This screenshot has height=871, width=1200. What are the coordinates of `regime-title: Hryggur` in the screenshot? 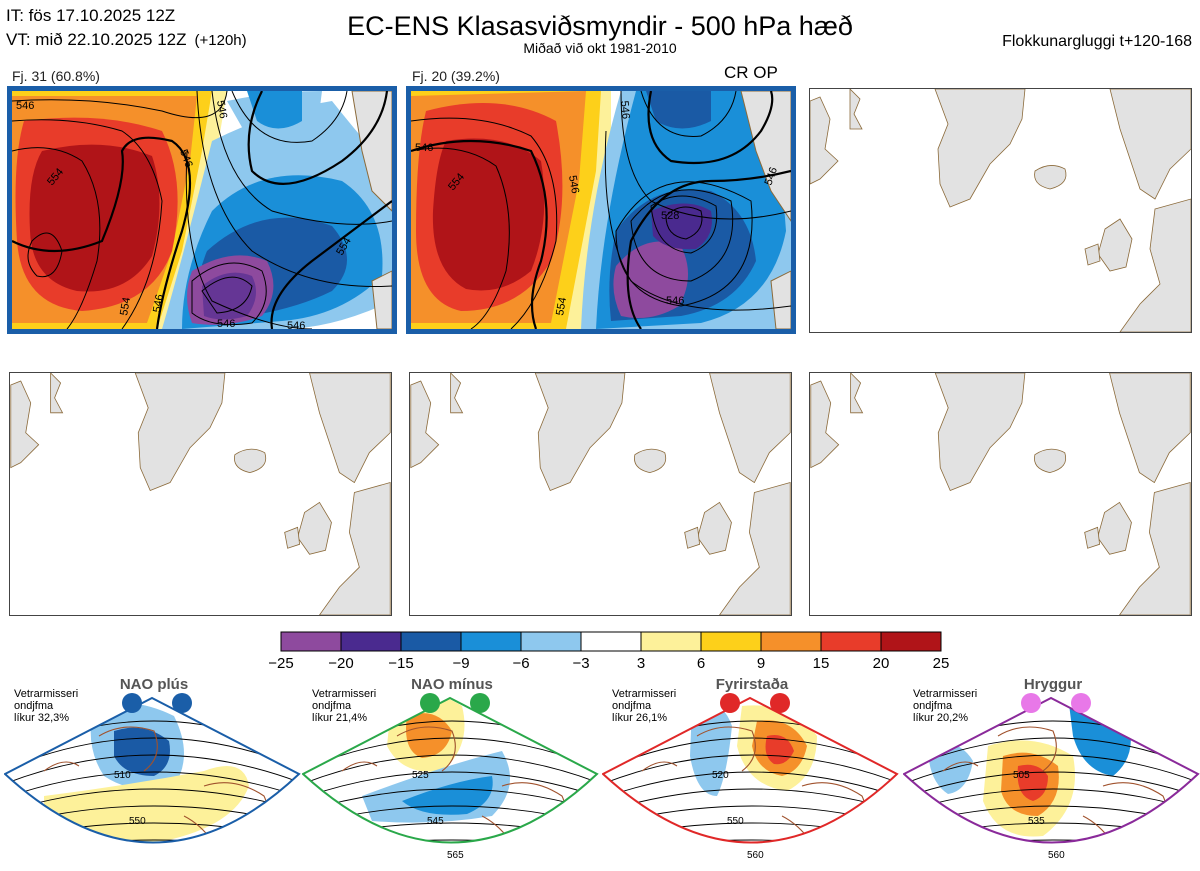 It's located at (1053, 684).